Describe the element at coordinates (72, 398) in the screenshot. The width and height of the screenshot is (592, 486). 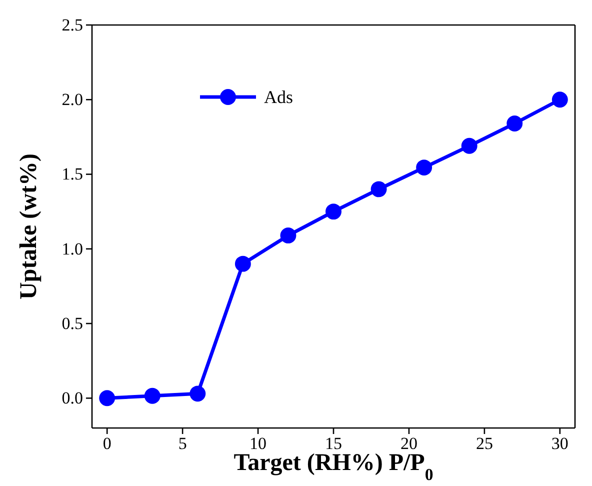
I see `y-tick-label: 0.0` at that location.